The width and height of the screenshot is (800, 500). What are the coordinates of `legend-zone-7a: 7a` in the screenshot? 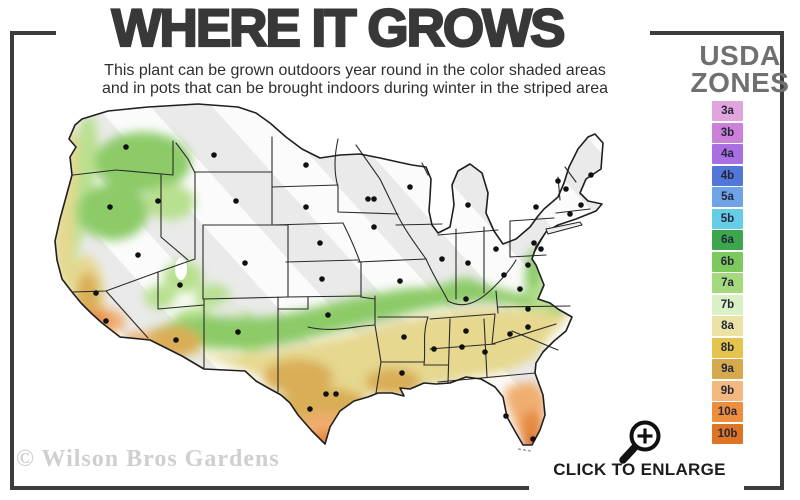 It's located at (727, 283).